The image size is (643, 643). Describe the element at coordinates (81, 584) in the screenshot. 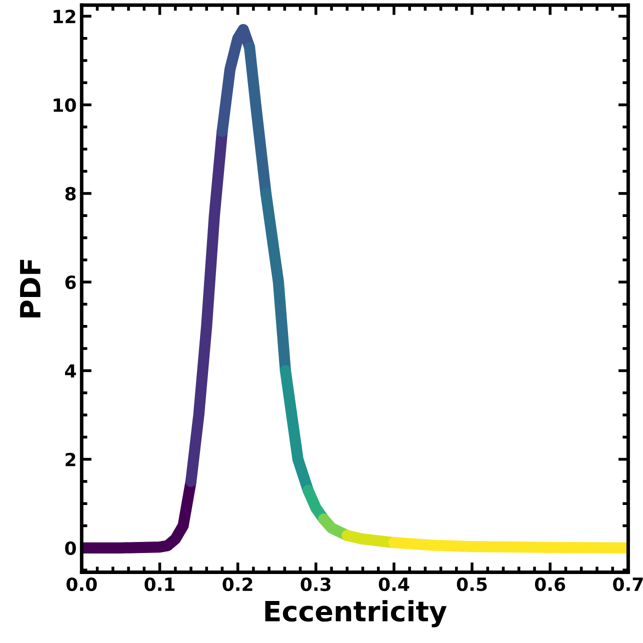

I see `x-tick-label: 0.0` at that location.